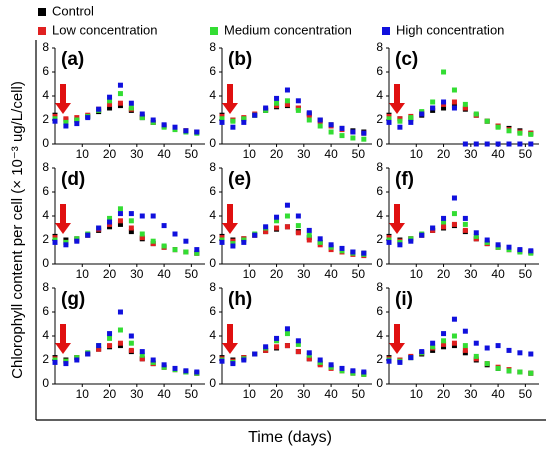 Image resolution: width=550 pixels, height=453 pixels. What do you see at coordinates (304, 394) in the screenshot?
I see `x-tick-label: 30` at bounding box center [304, 394].